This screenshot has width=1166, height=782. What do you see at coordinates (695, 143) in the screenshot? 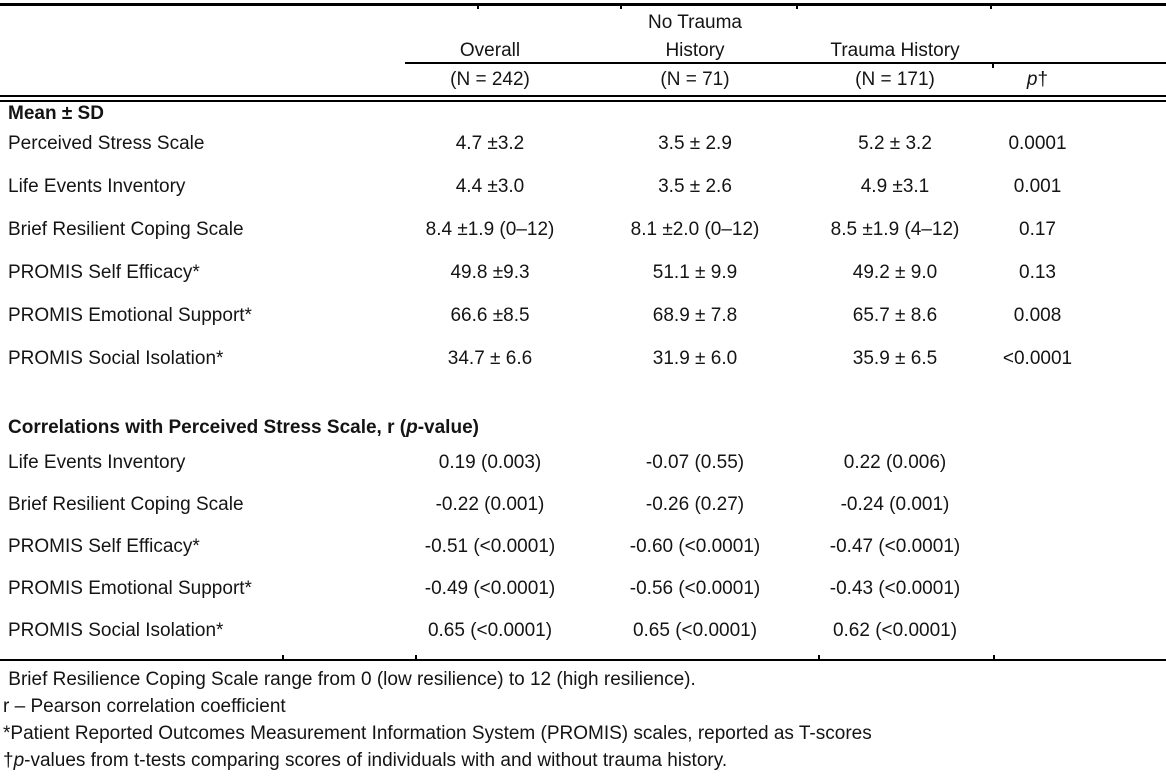
I see `cell-no-trauma: 3.5 ± 2.9` at bounding box center [695, 143].